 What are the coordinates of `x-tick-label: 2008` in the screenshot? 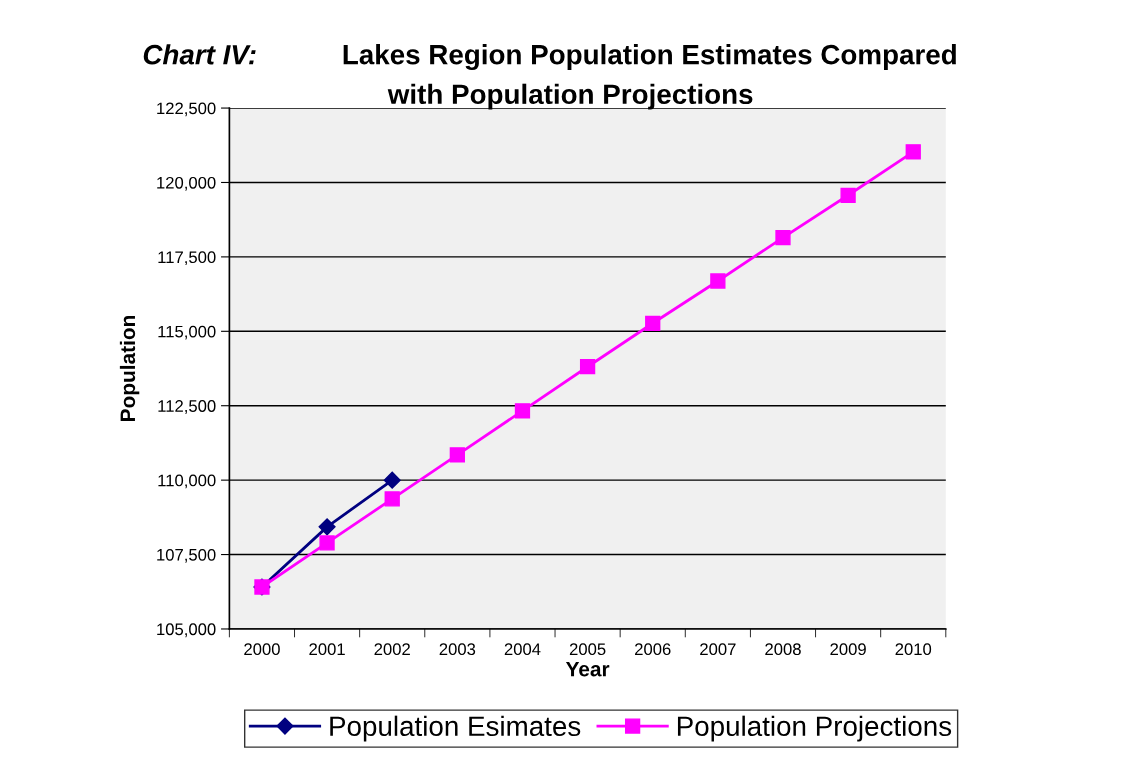 It's located at (783, 649).